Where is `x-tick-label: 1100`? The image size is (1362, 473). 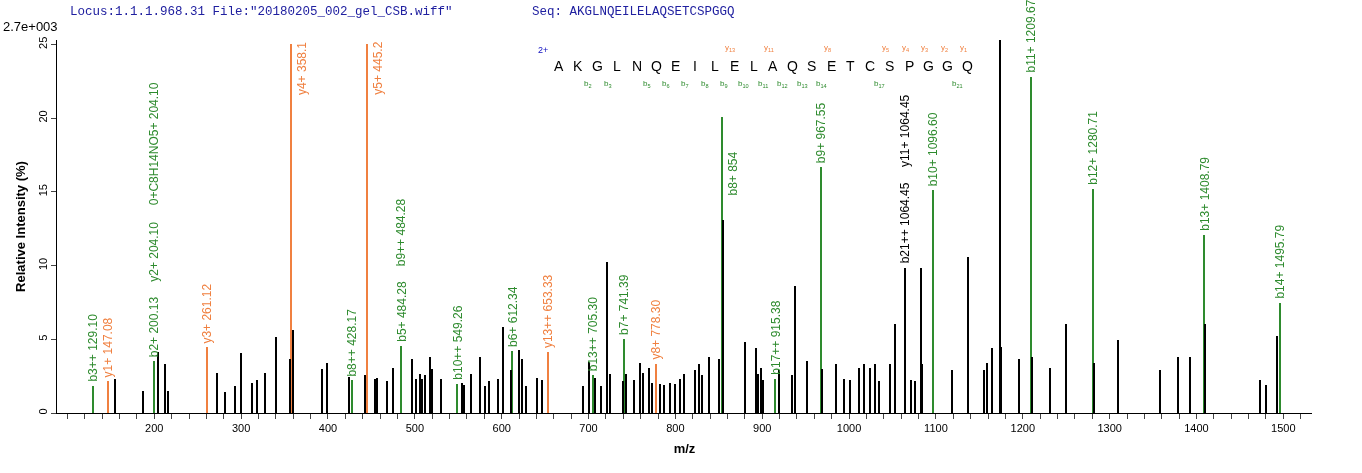
x-tick-label: 1100 is located at coordinates (936, 428).